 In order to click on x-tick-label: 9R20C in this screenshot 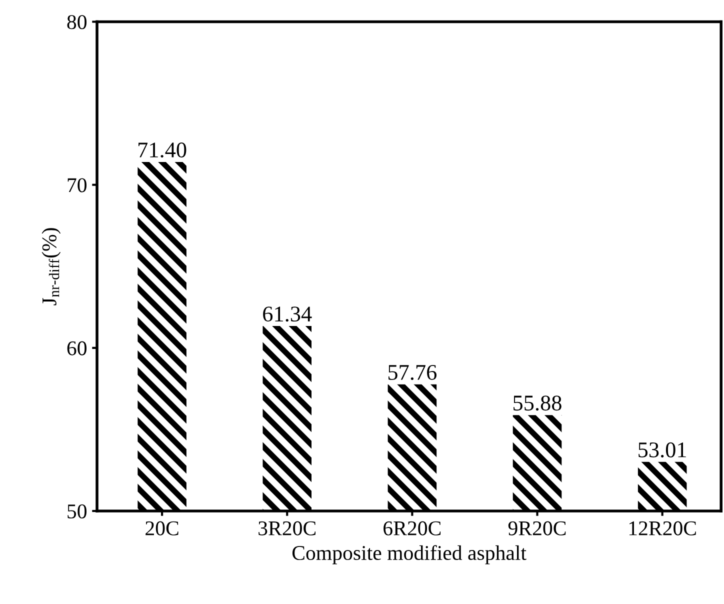, I will do `click(537, 528)`.